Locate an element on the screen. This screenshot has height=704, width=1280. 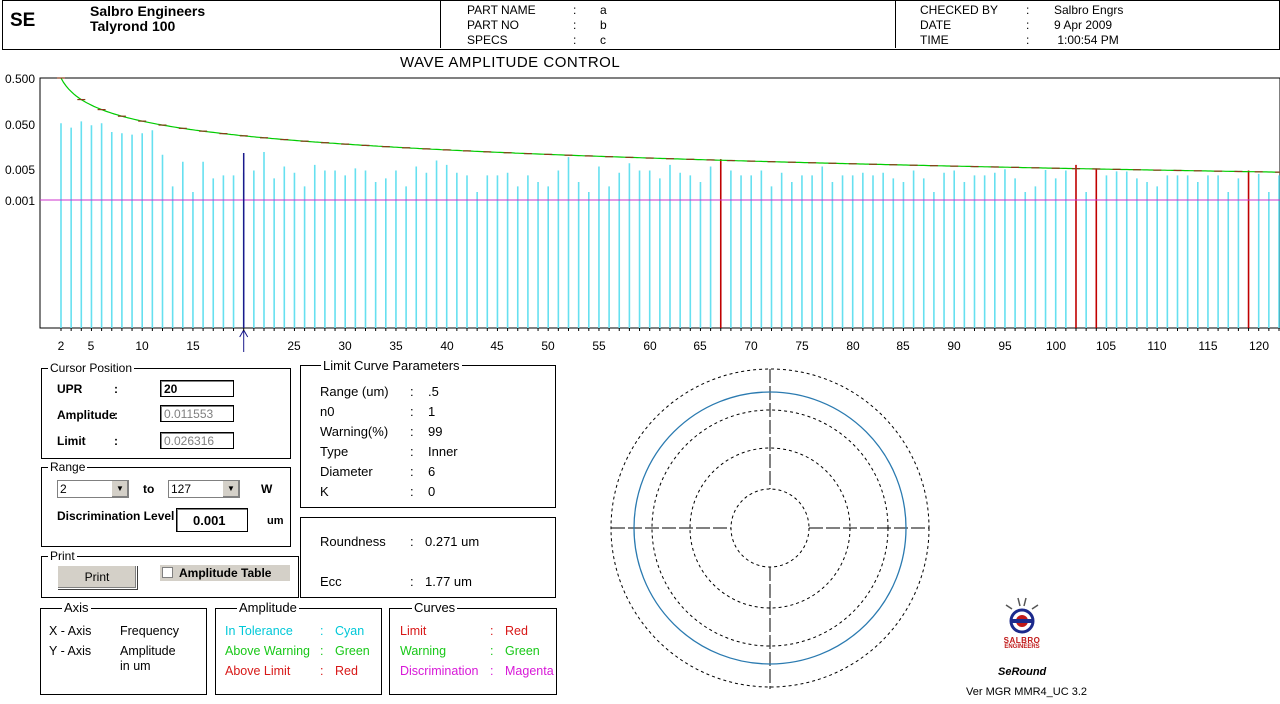
limit-param-label: n0 is located at coordinates (327, 411).